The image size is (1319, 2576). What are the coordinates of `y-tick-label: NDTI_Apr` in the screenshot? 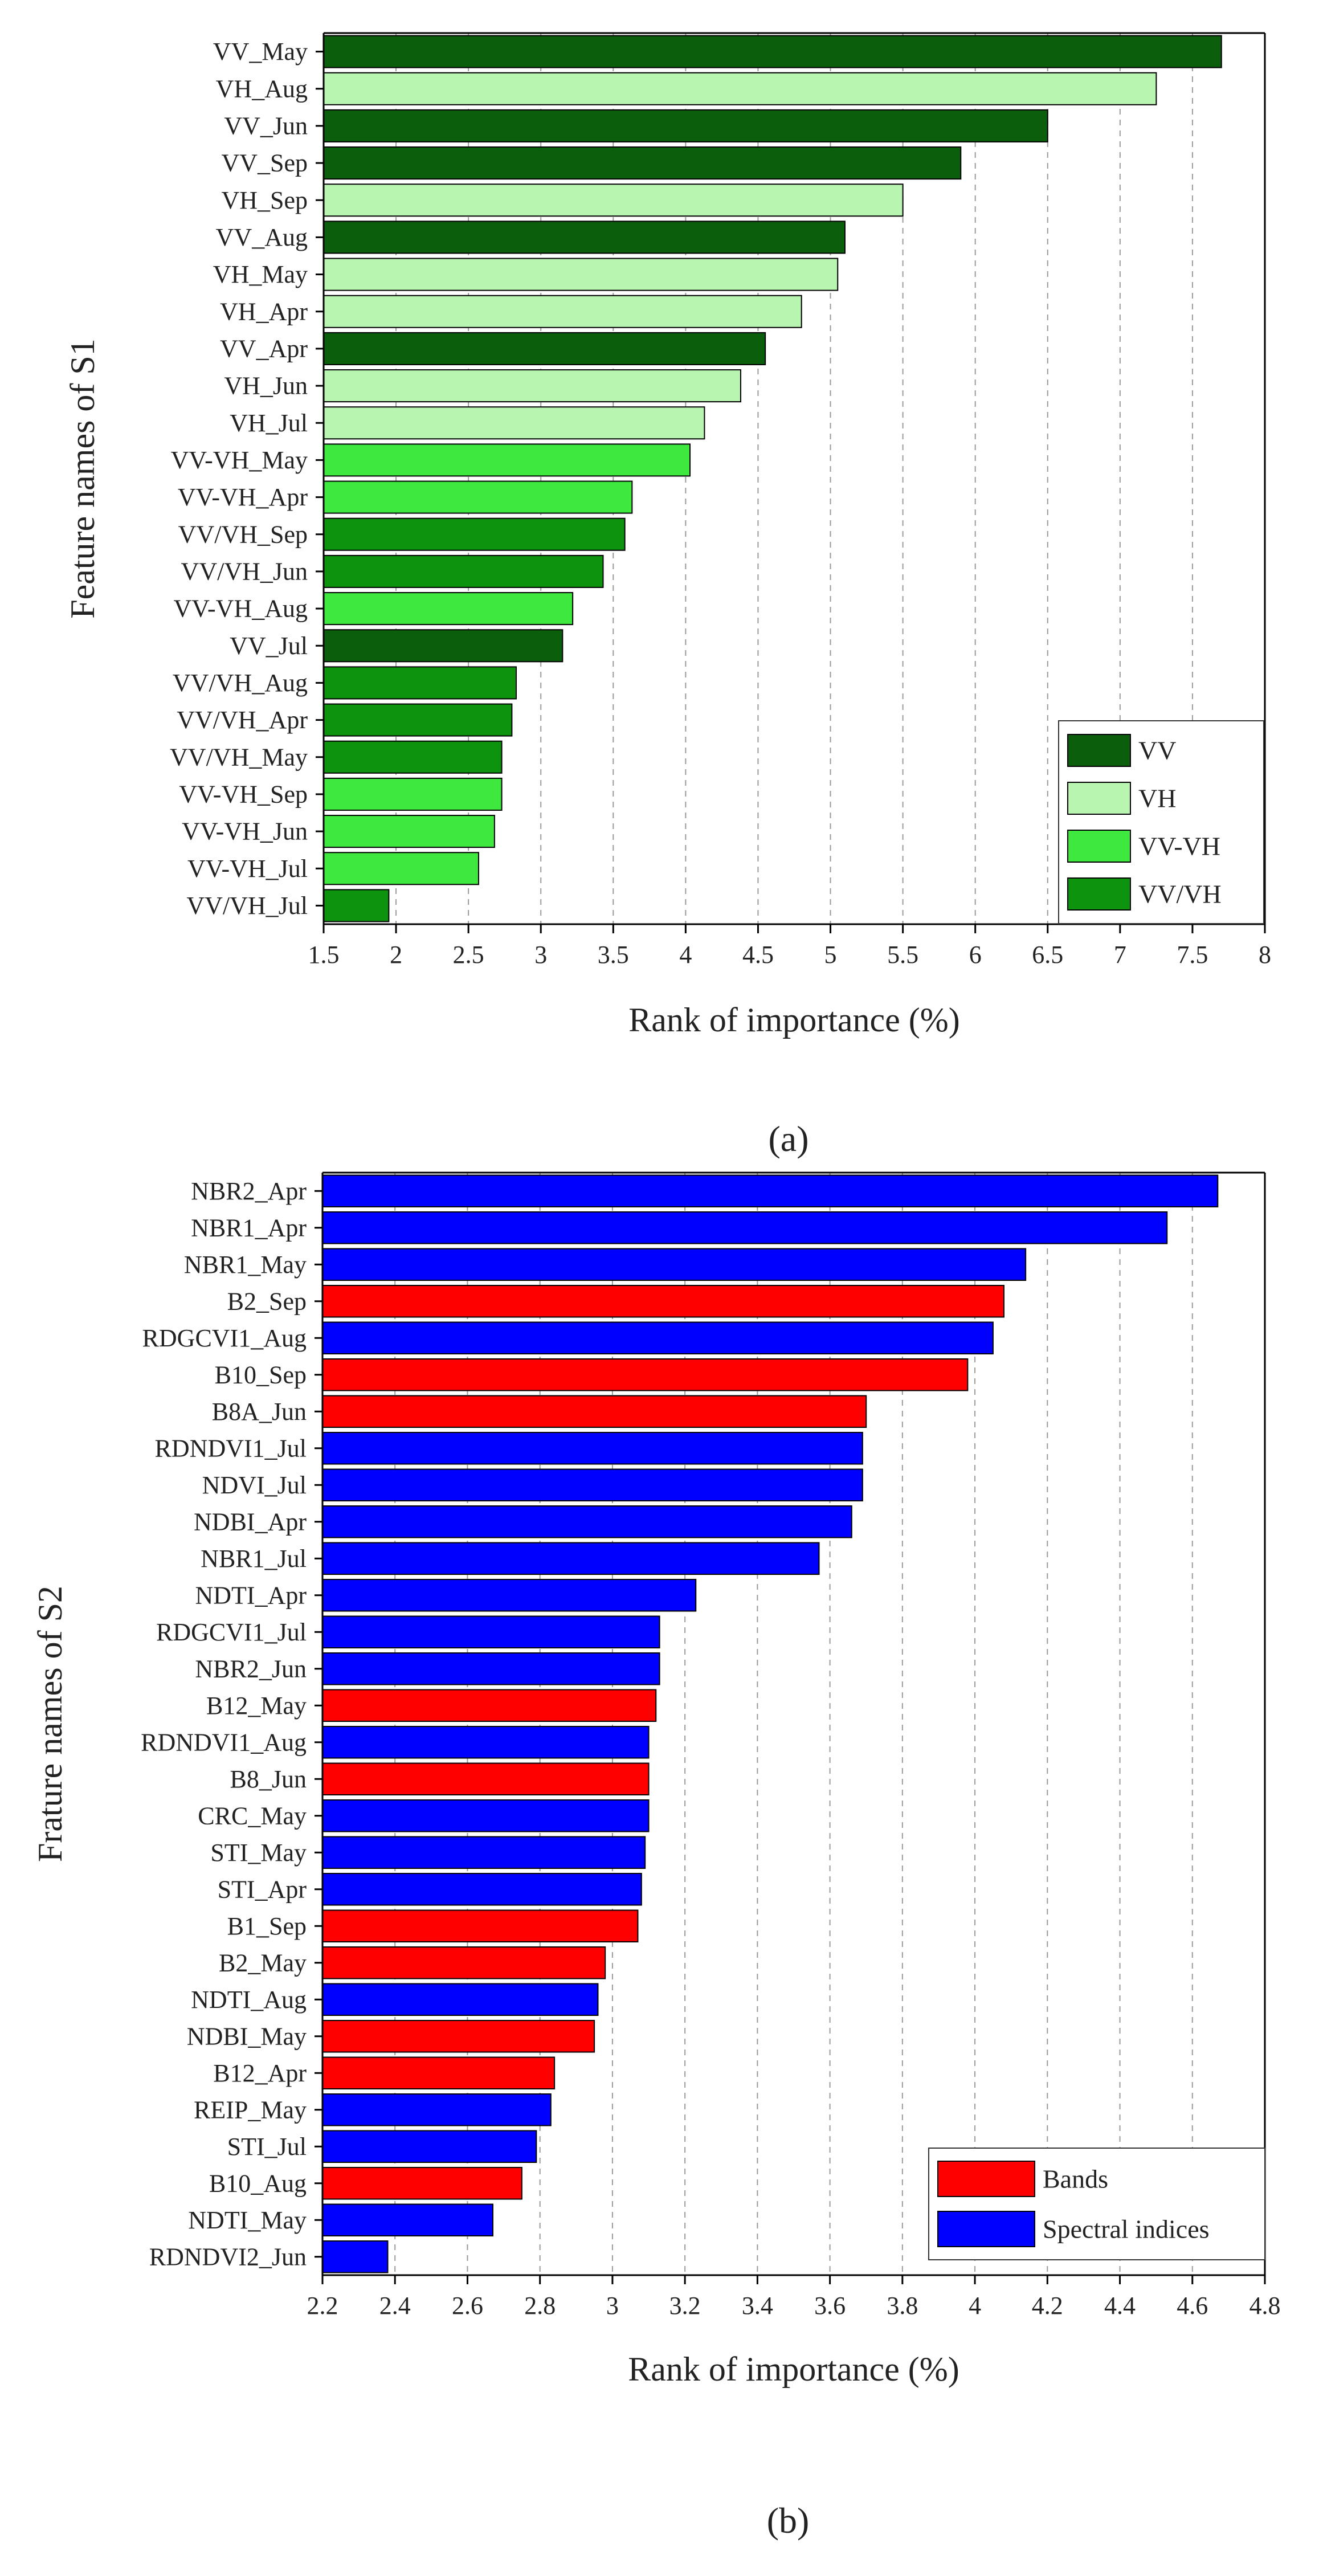 It's located at (251, 1595).